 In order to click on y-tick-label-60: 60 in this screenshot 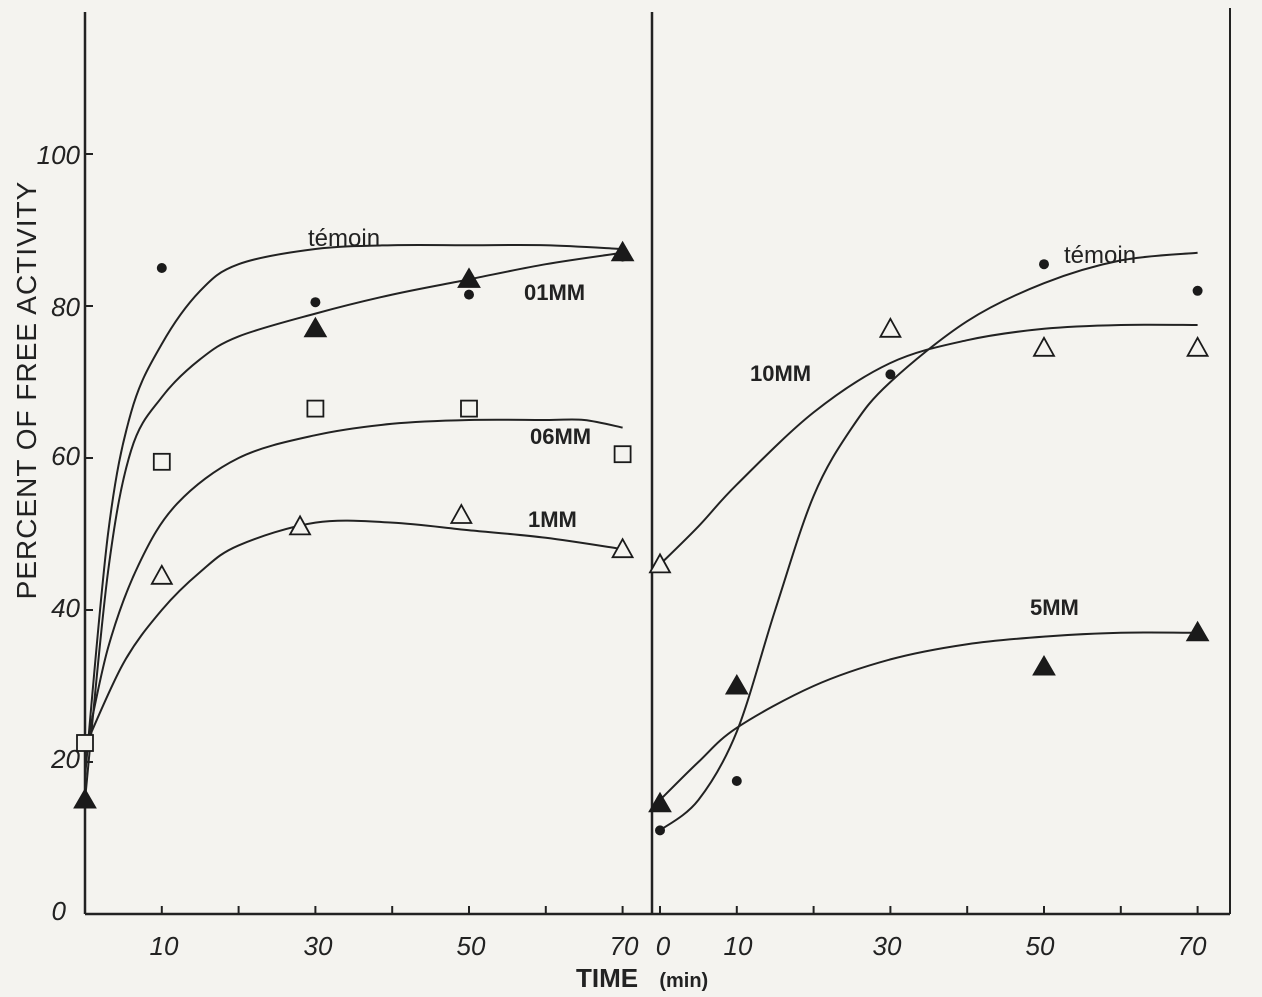, I will do `click(65, 456)`.